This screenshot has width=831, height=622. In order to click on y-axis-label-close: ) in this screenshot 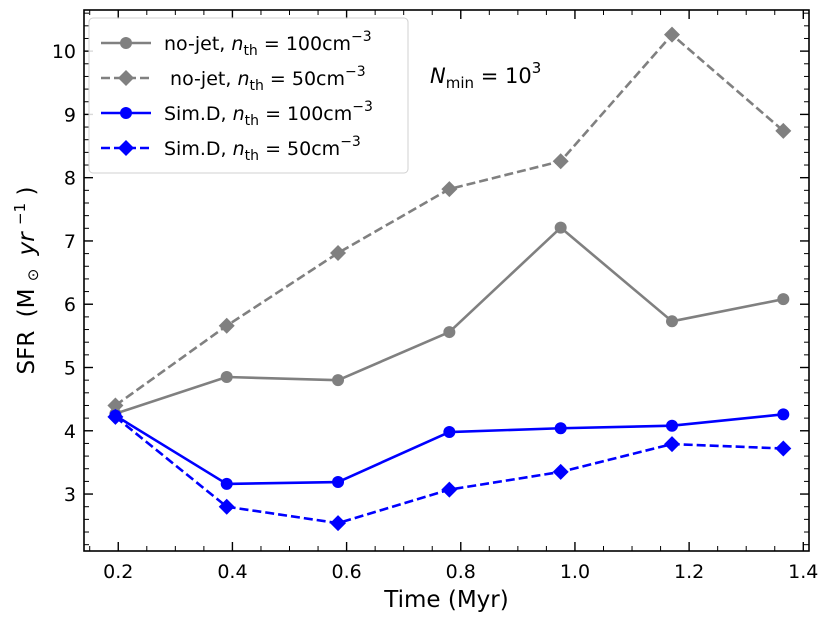, I will do `click(27, 191)`.